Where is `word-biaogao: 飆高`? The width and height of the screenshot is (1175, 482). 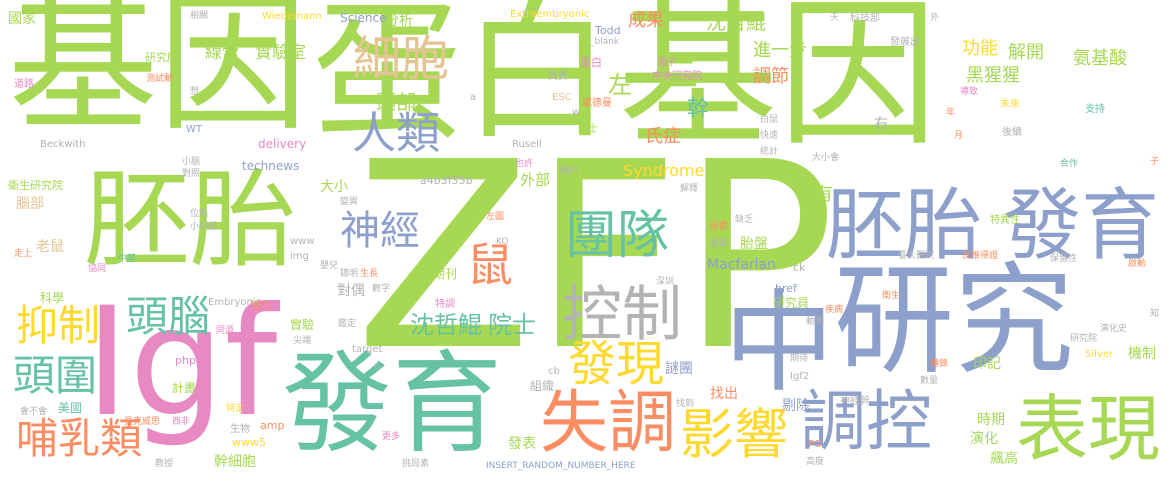 word-biaogao: 飆高 is located at coordinates (1004, 459).